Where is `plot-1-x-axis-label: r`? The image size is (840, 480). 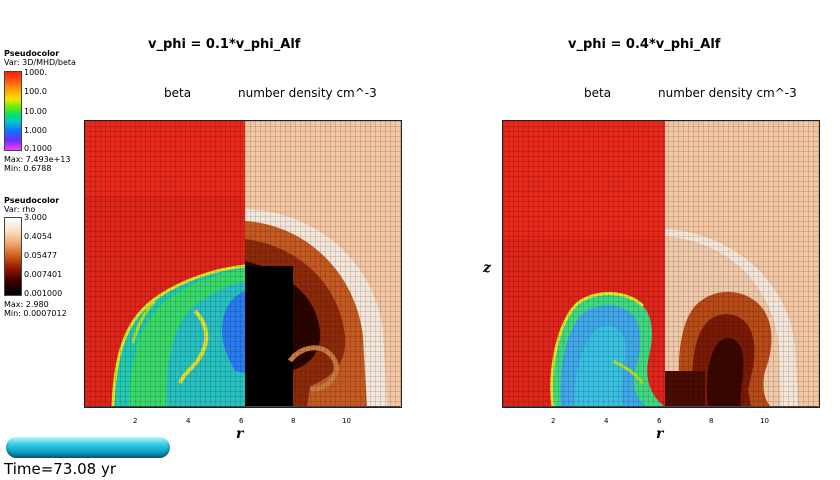
plot-1-x-axis-label: r is located at coordinates (240, 434).